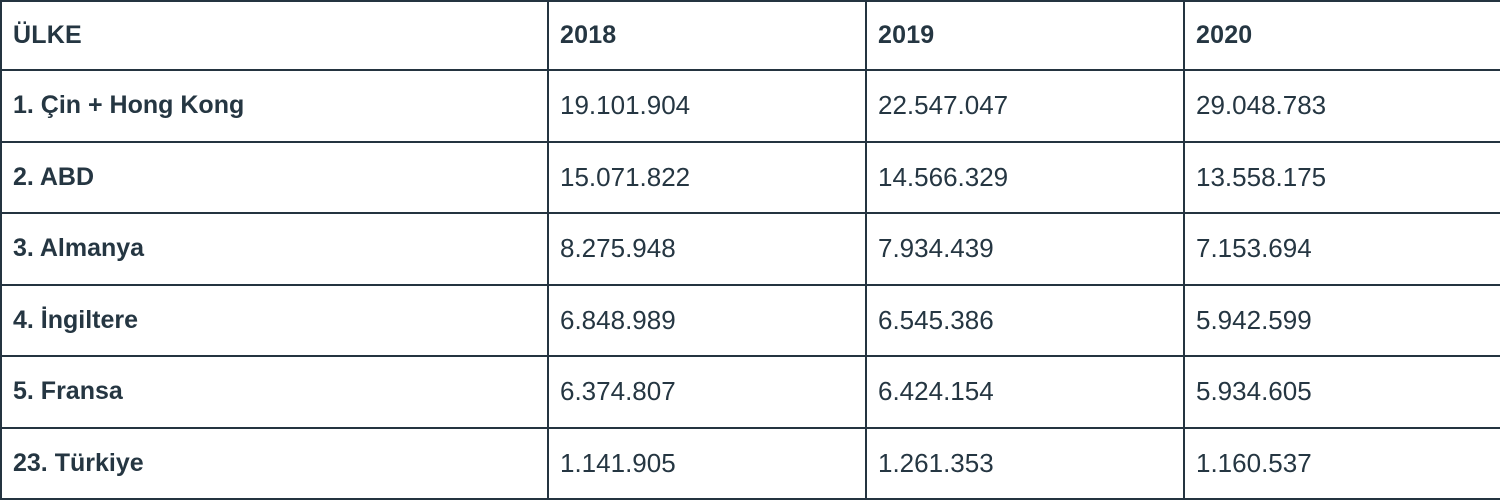 This screenshot has height=500, width=1500. What do you see at coordinates (1025, 320) in the screenshot?
I see `value-2019: 6.545.386` at bounding box center [1025, 320].